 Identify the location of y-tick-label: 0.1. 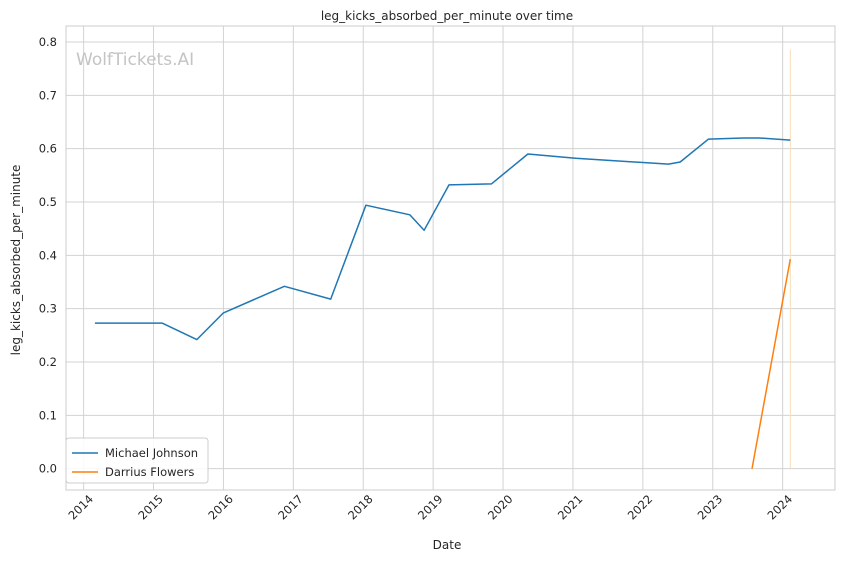
(48, 415).